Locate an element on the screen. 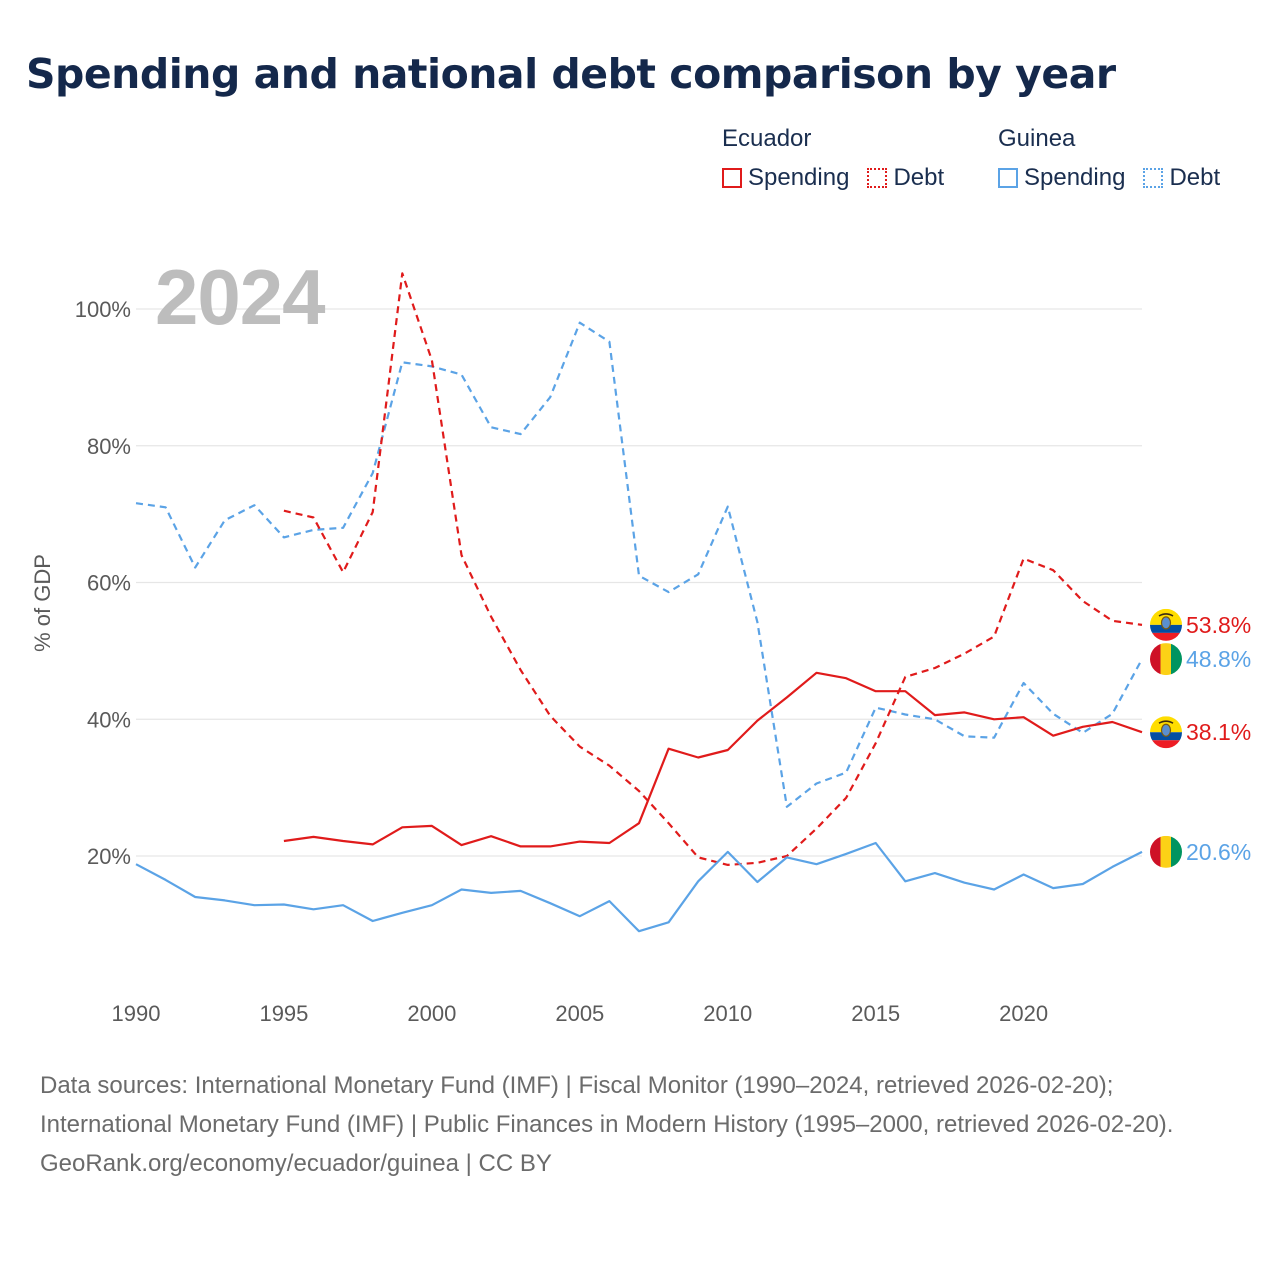  x-tick-label: 1990 is located at coordinates (136, 1013).